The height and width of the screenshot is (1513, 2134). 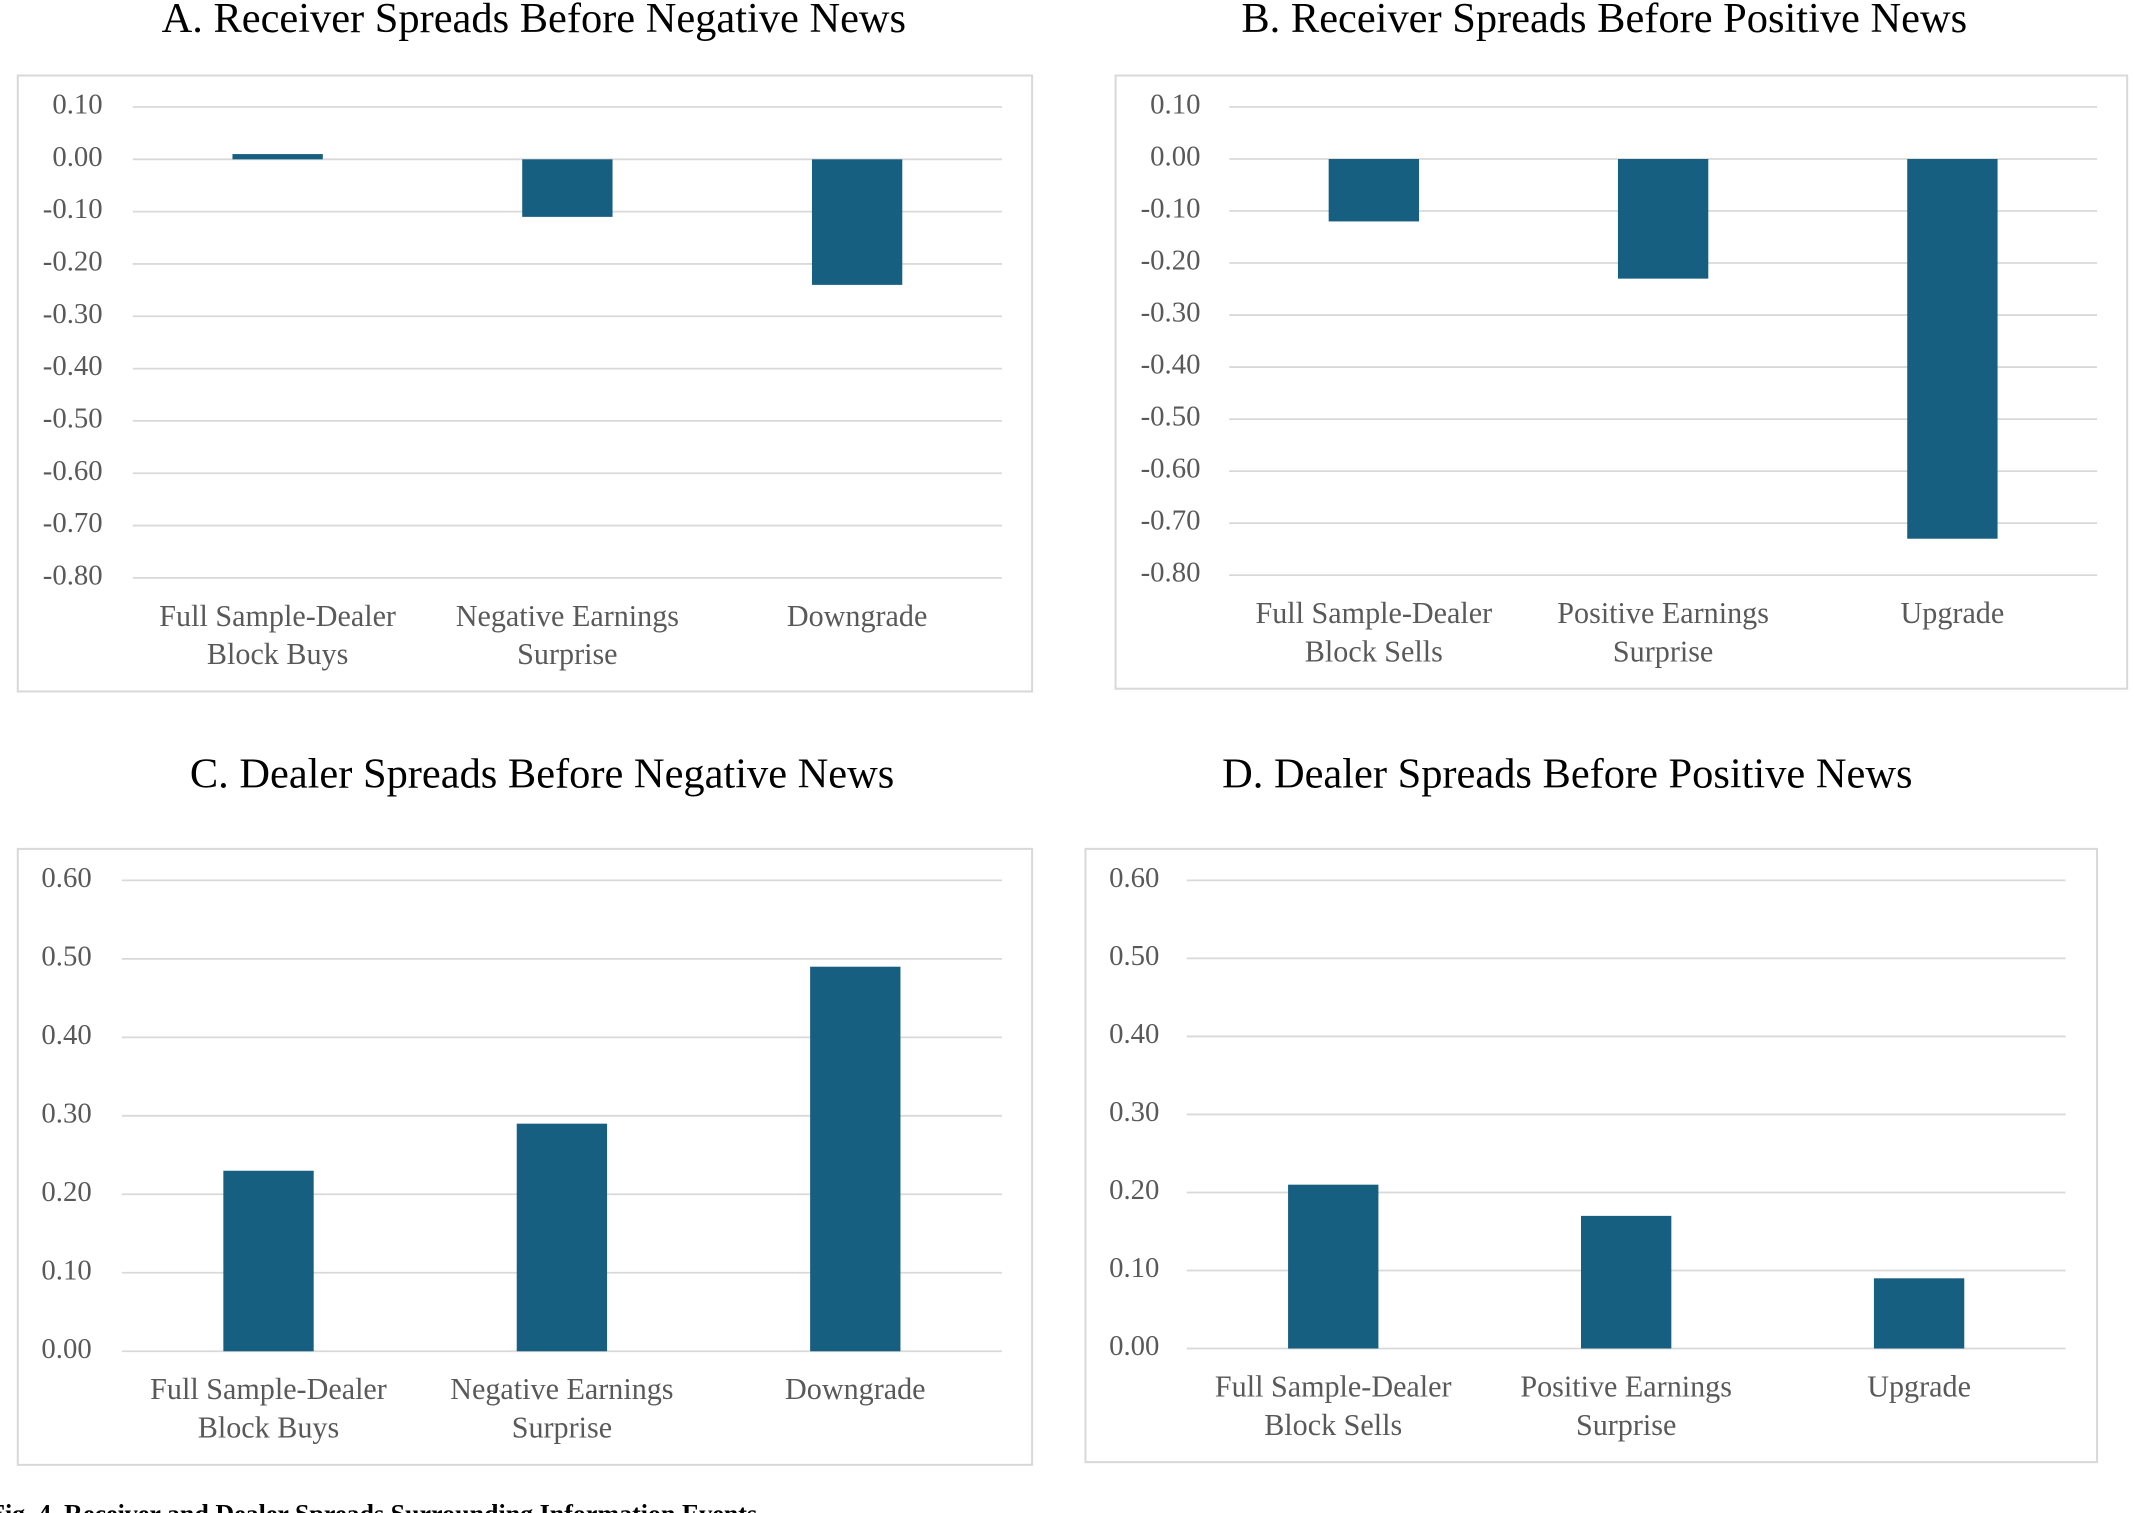 I want to click on chart-title: C. Dealer Spreads Before Negative News, so click(x=542, y=773).